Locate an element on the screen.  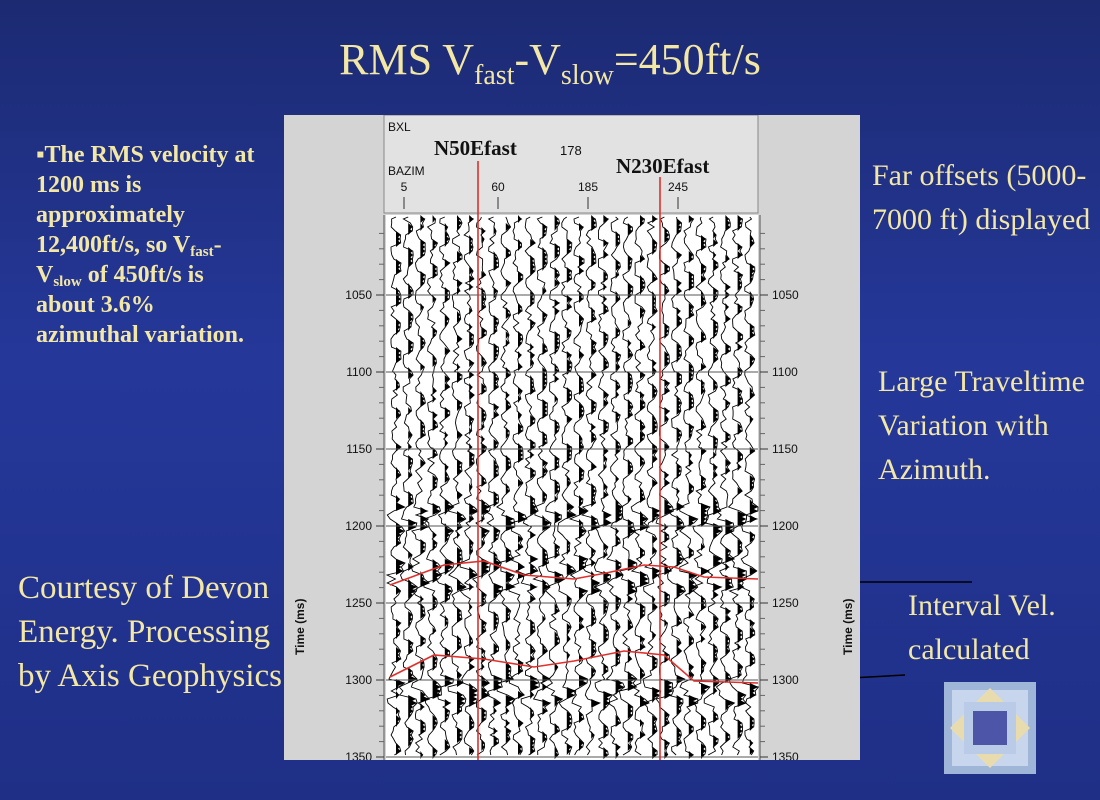
tick-label-right-1200: 1200 is located at coordinates (785, 526).